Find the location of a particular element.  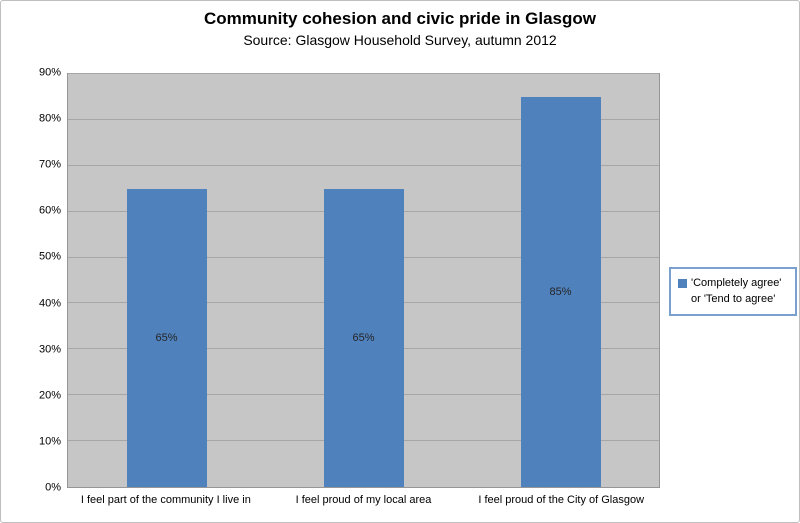

legend: 'Completely agree' or 'Tend to agree' is located at coordinates (733, 291).